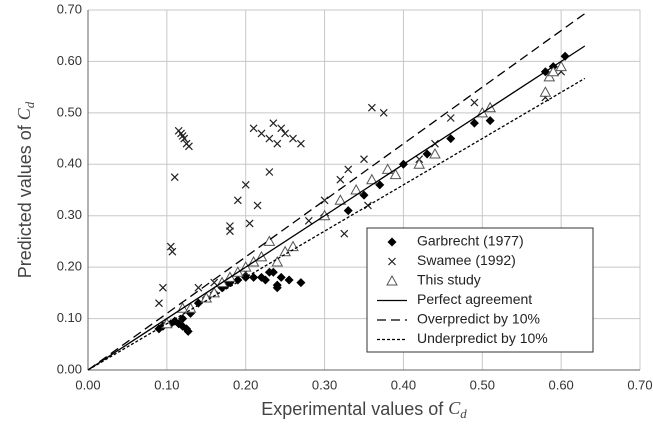 This screenshot has width=653, height=424. Describe the element at coordinates (470, 241) in the screenshot. I see `legend-label: Garbrecht (1977)` at that location.